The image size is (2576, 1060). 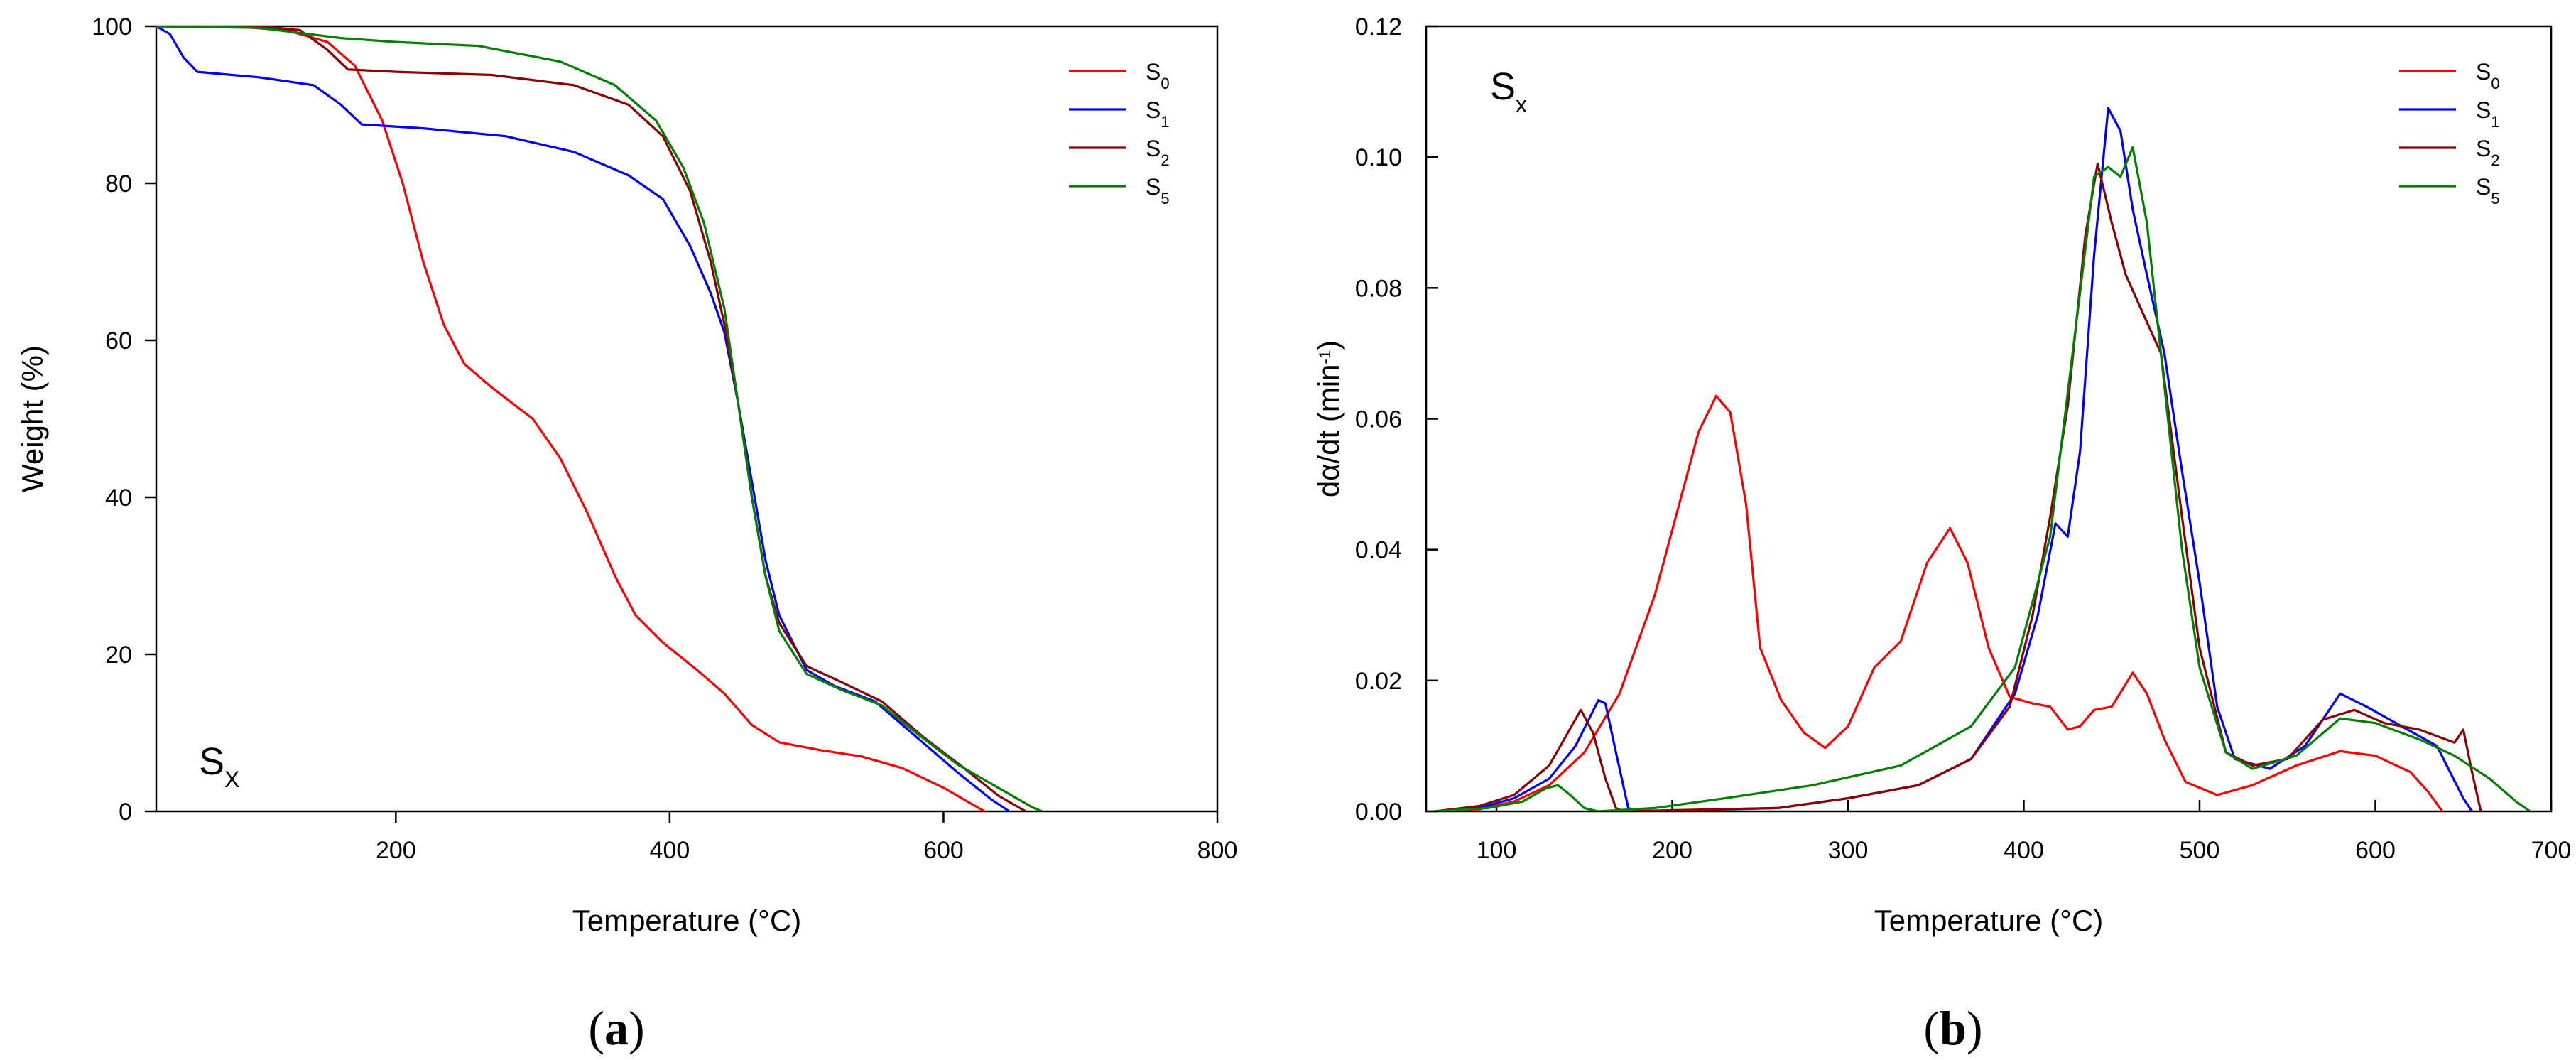 What do you see at coordinates (1378, 550) in the screenshot?
I see `chart-b-y-tick-label: 0.04` at bounding box center [1378, 550].